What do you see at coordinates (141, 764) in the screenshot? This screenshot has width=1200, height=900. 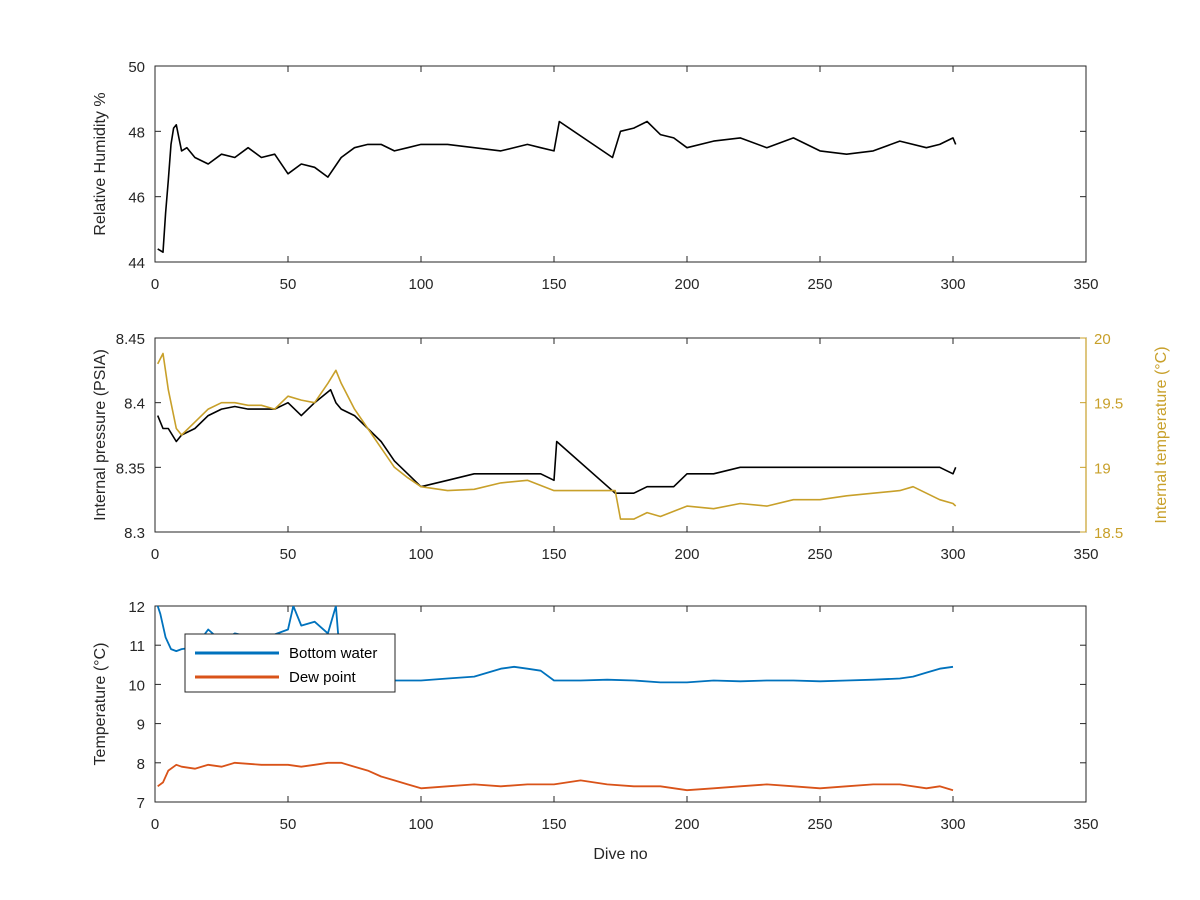 I see `temperature-y-tick-label: 8` at bounding box center [141, 764].